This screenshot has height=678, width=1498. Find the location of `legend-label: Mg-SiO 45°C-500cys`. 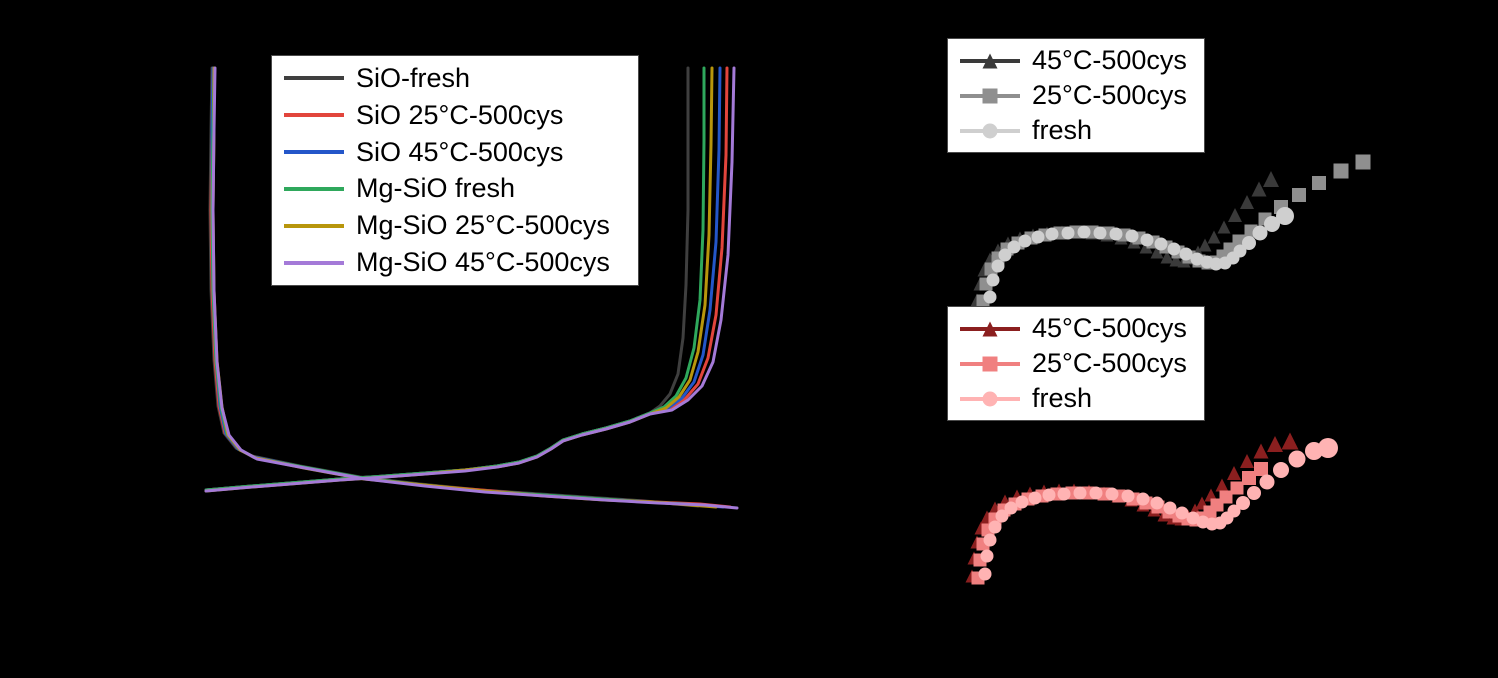

legend-label: Mg-SiO 45°C-500cys is located at coordinates (483, 262).